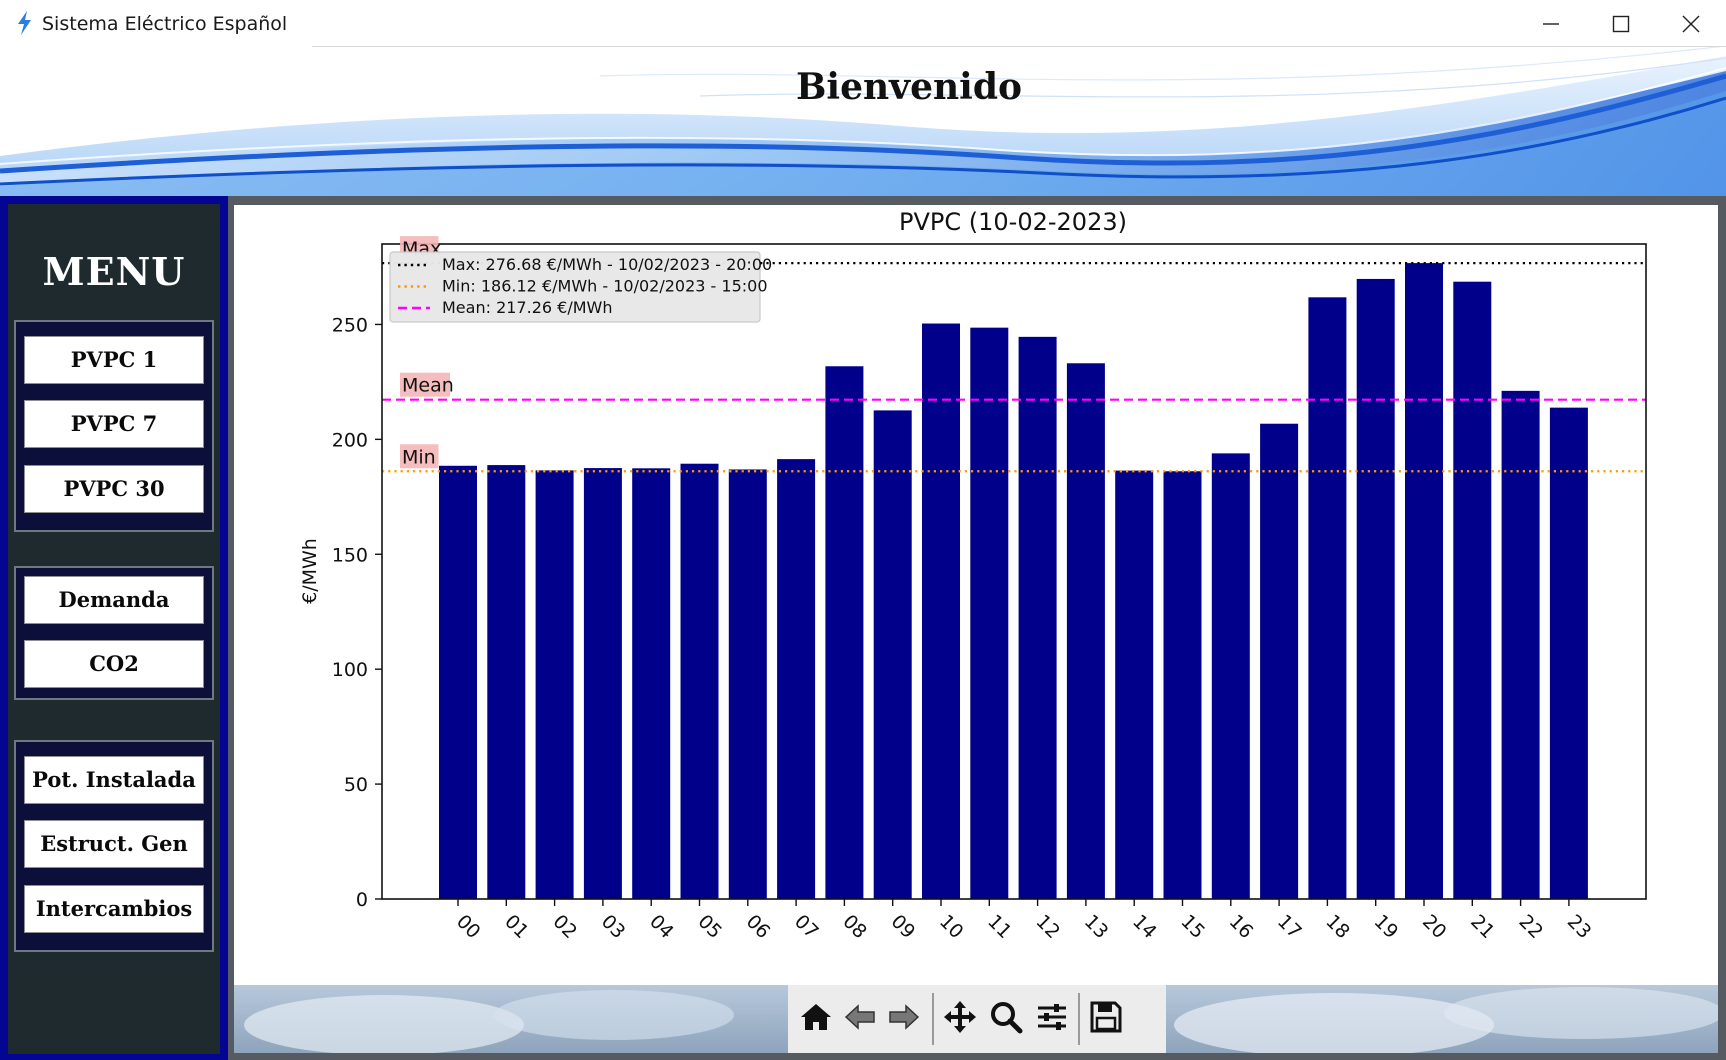 The width and height of the screenshot is (1726, 1060). Describe the element at coordinates (1241, 926) in the screenshot. I see `x-tick-label: 16` at that location.